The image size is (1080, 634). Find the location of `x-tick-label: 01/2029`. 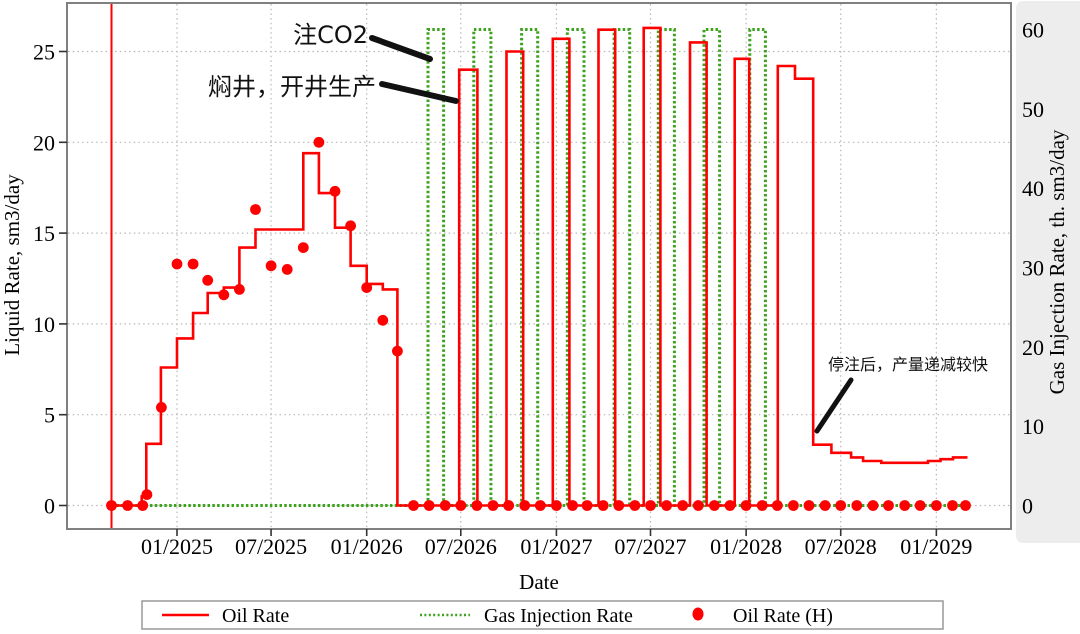

x-tick-label: 01/2029 is located at coordinates (936, 546).